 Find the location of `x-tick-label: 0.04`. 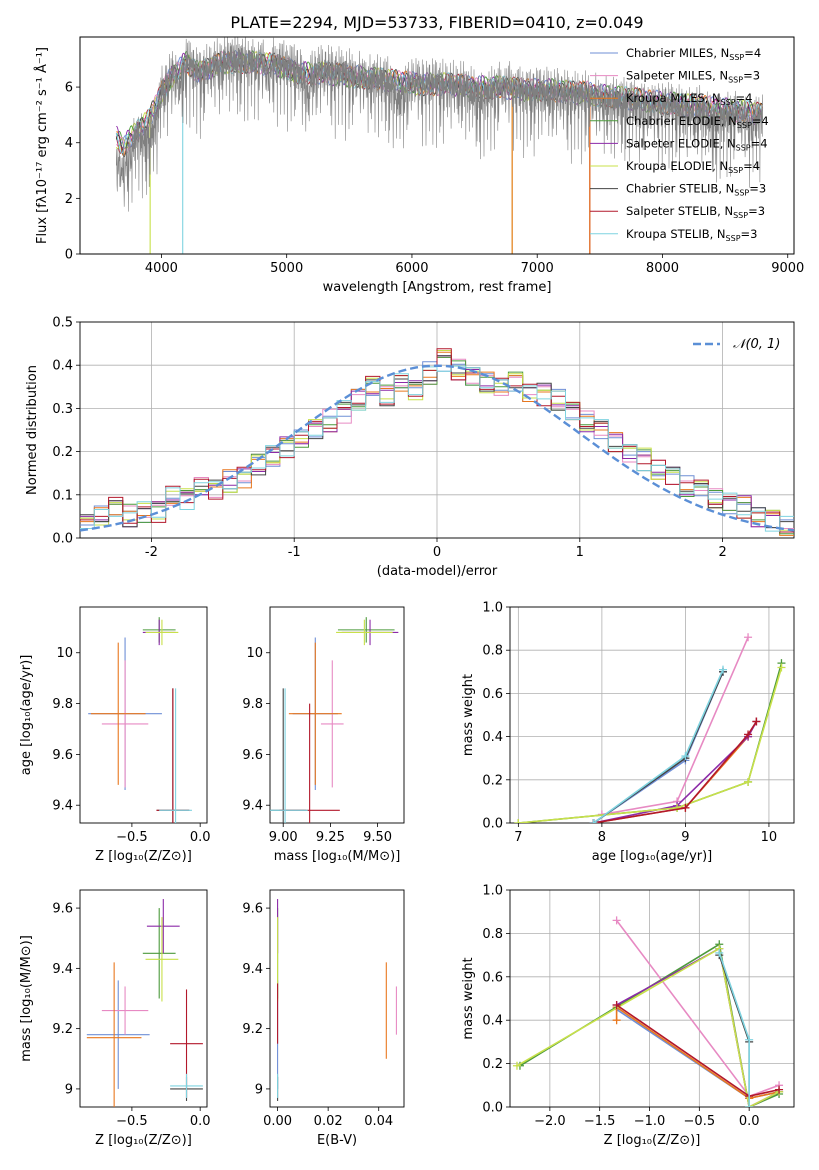

x-tick-label: 0.04 is located at coordinates (378, 1121).